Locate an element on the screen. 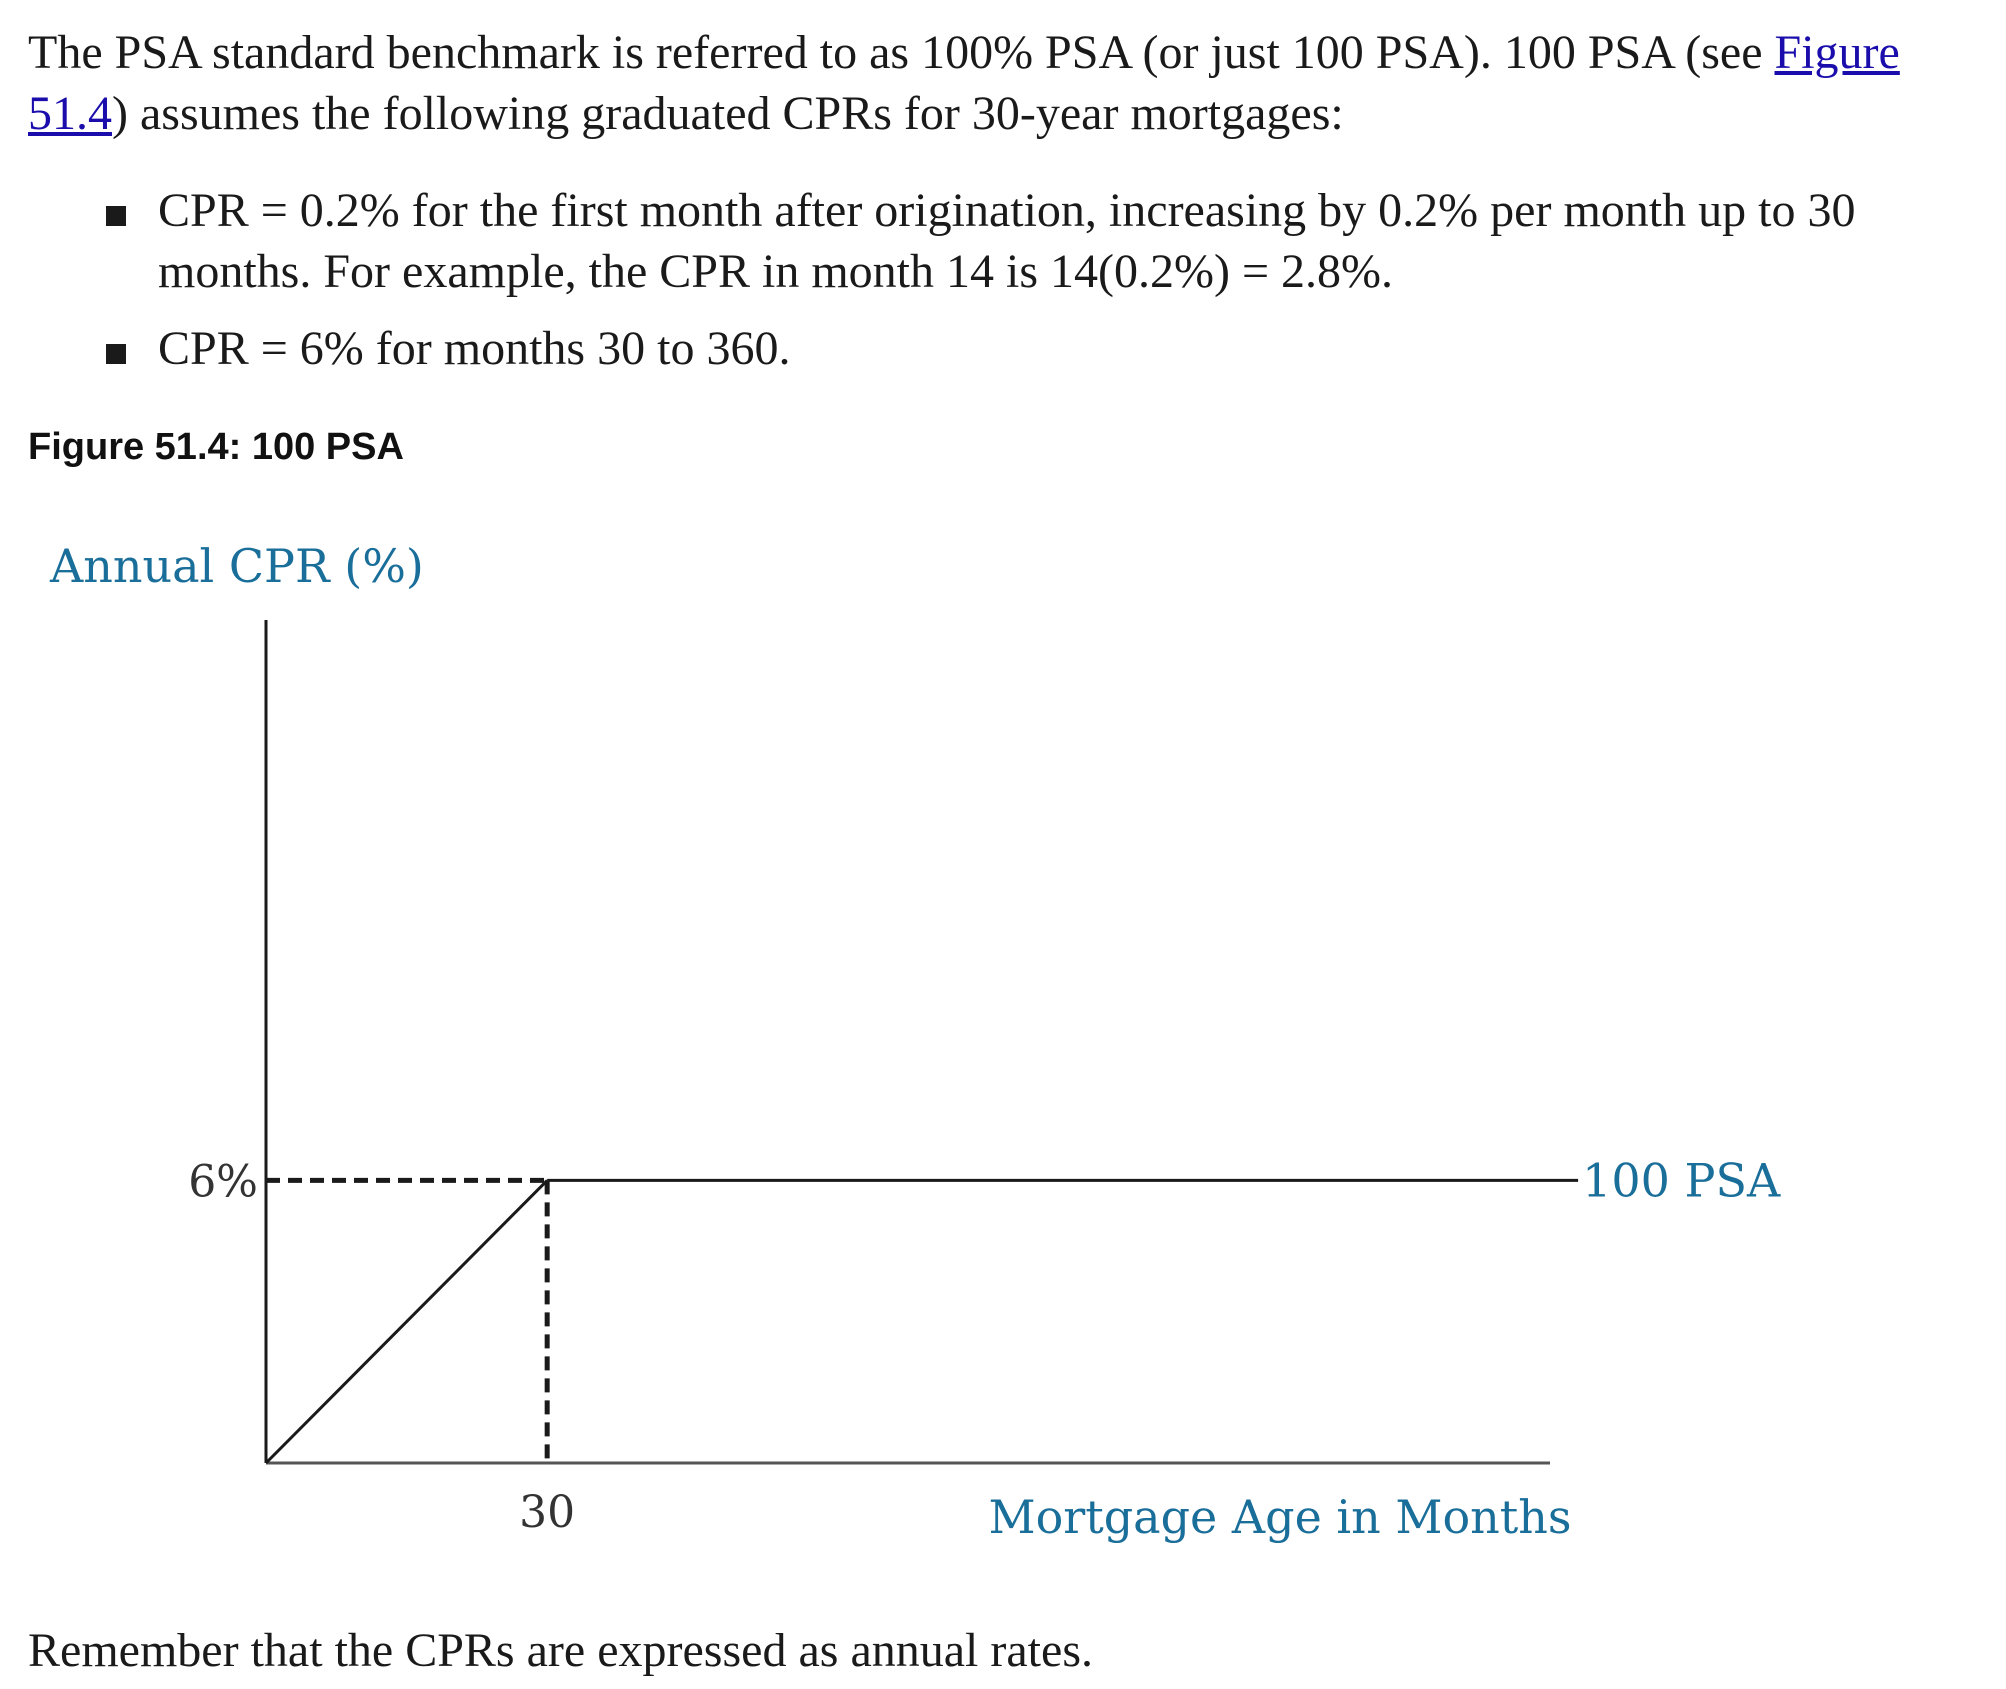  series-segment is located at coordinates (406, 1322).